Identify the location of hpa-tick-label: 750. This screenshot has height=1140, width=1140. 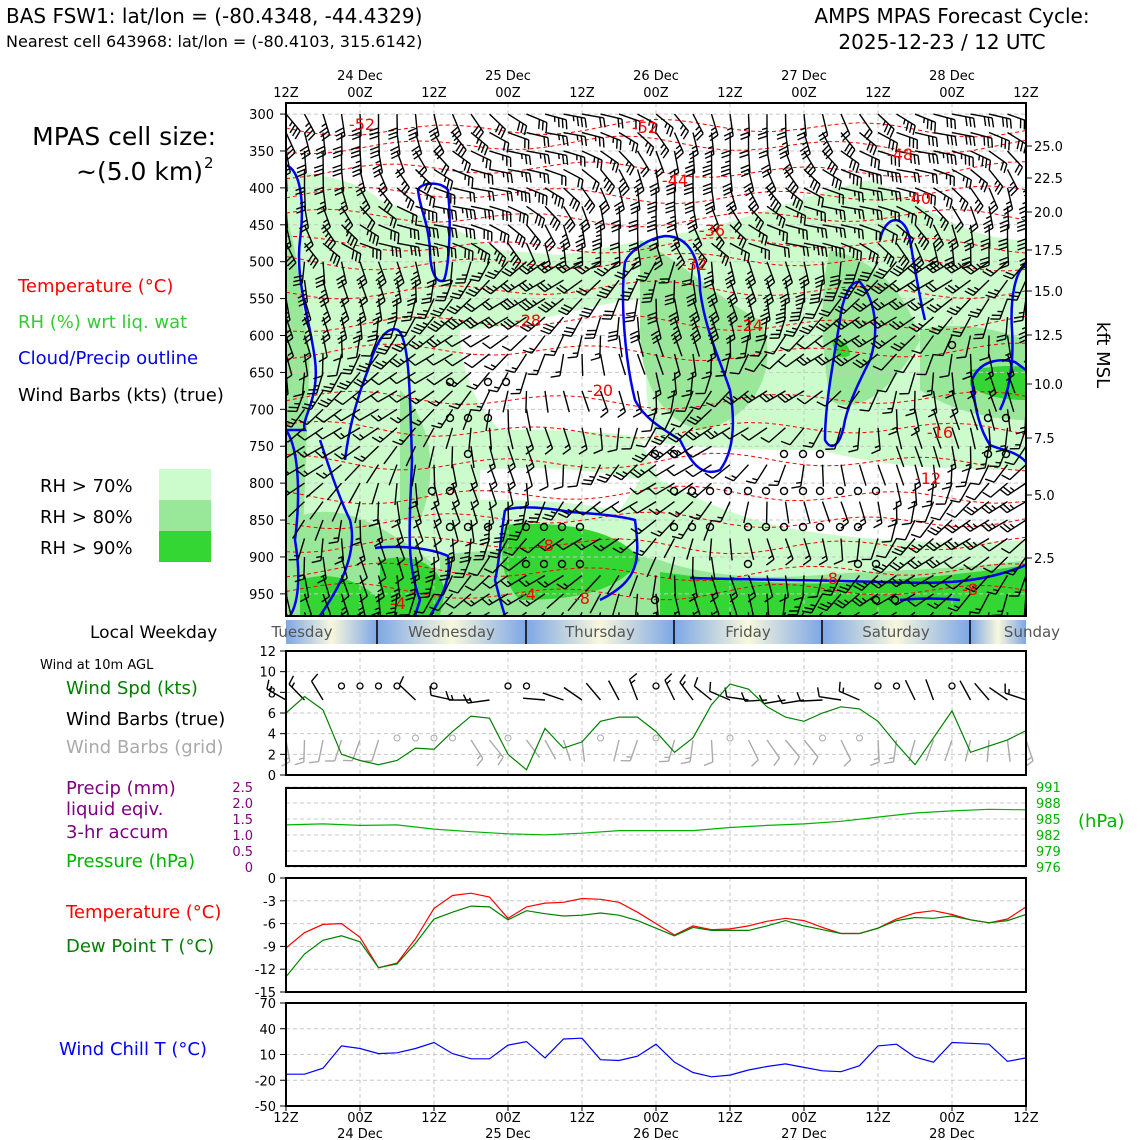
(261, 447).